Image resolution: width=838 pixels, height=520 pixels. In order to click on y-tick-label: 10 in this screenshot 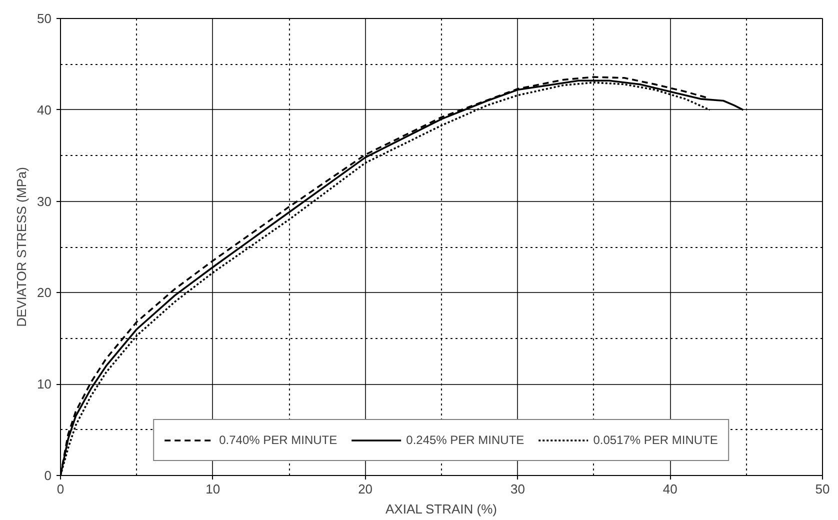, I will do `click(44, 384)`.